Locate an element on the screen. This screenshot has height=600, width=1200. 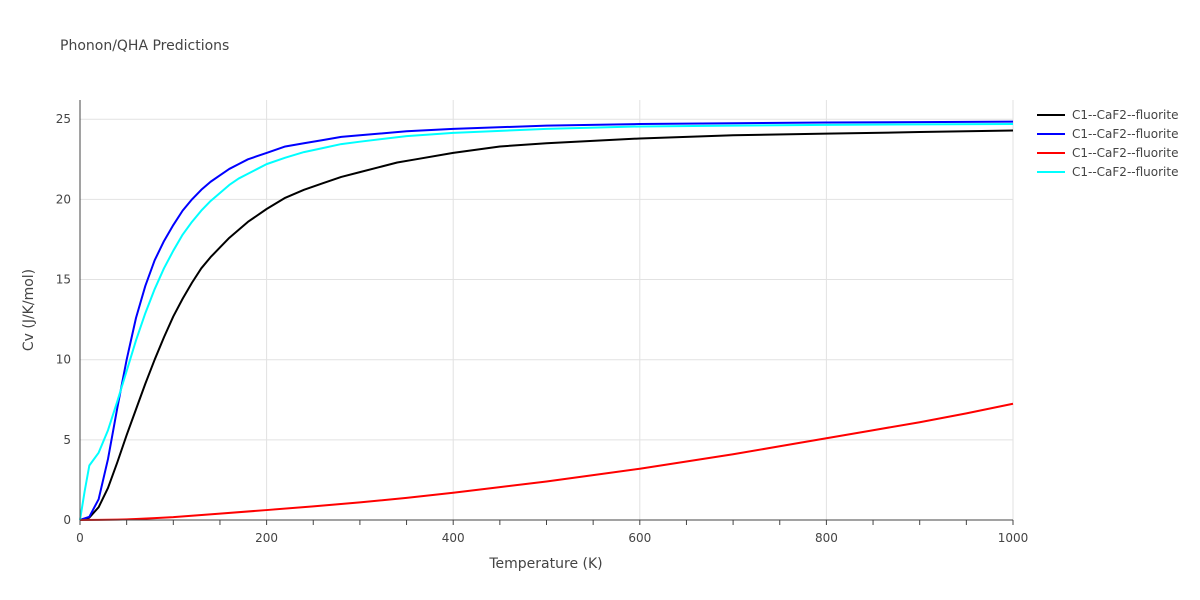
x-axis-title: Temperature (K) is located at coordinates (545, 564).